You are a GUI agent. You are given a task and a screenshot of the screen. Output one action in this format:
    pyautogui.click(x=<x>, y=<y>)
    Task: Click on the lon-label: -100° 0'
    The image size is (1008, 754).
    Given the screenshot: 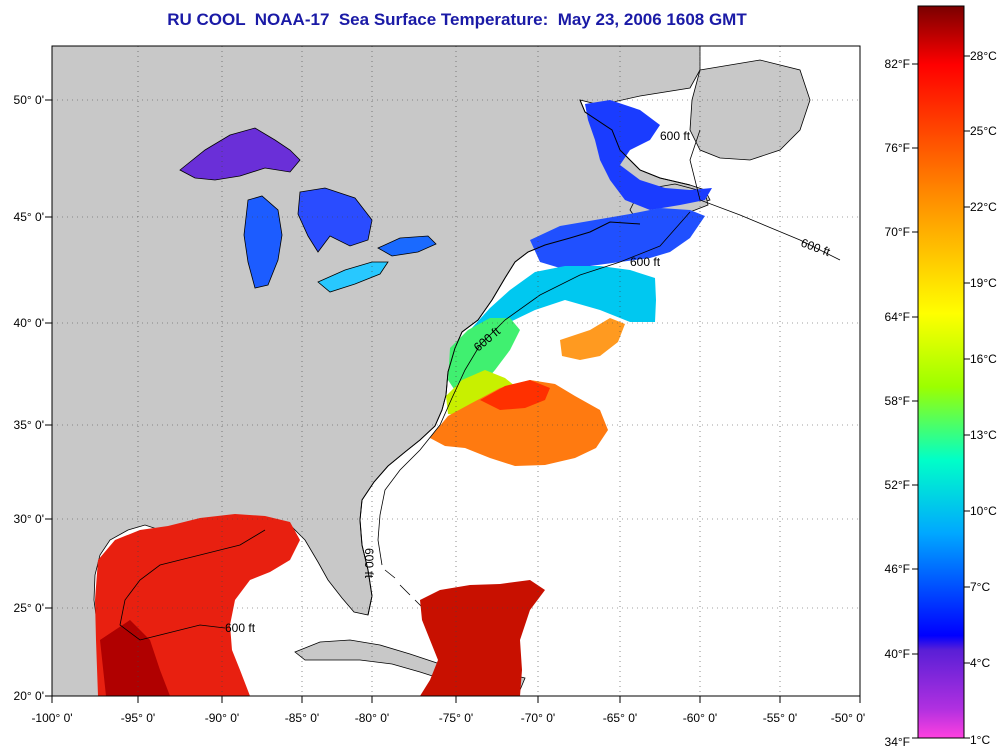 What is the action you would take?
    pyautogui.click(x=51, y=718)
    